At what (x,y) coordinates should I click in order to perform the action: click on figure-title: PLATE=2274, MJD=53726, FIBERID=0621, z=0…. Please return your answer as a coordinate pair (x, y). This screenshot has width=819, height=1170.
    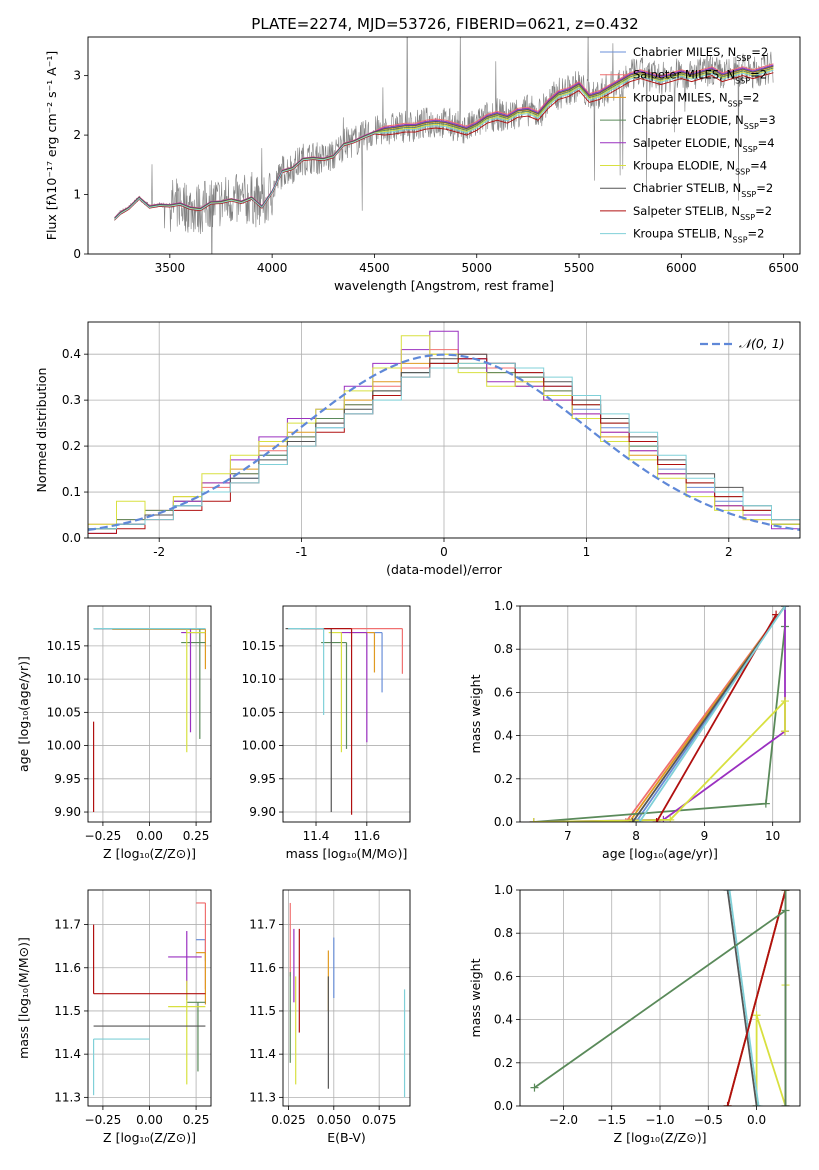
    Looking at the image, I should click on (444, 24).